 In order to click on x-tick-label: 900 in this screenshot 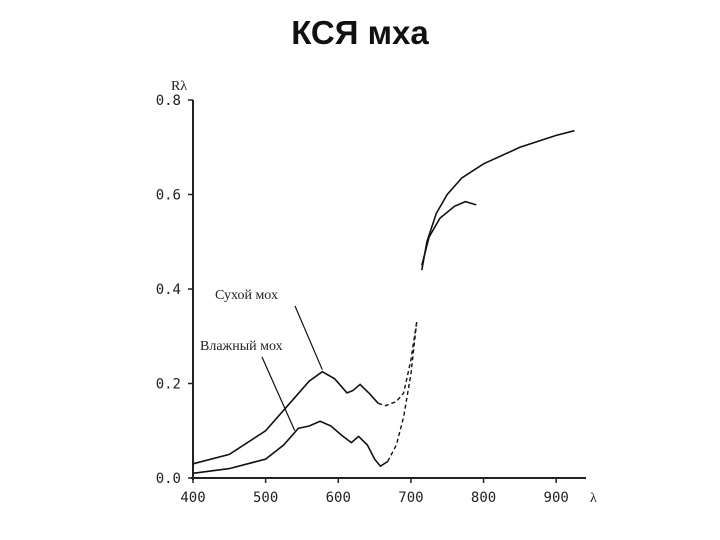, I will do `click(556, 498)`.